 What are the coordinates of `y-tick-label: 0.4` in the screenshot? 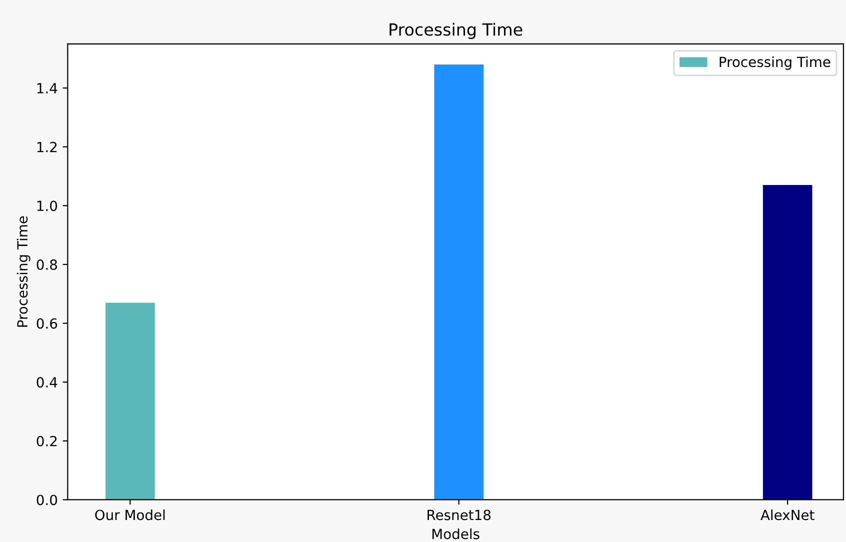 It's located at (47, 382).